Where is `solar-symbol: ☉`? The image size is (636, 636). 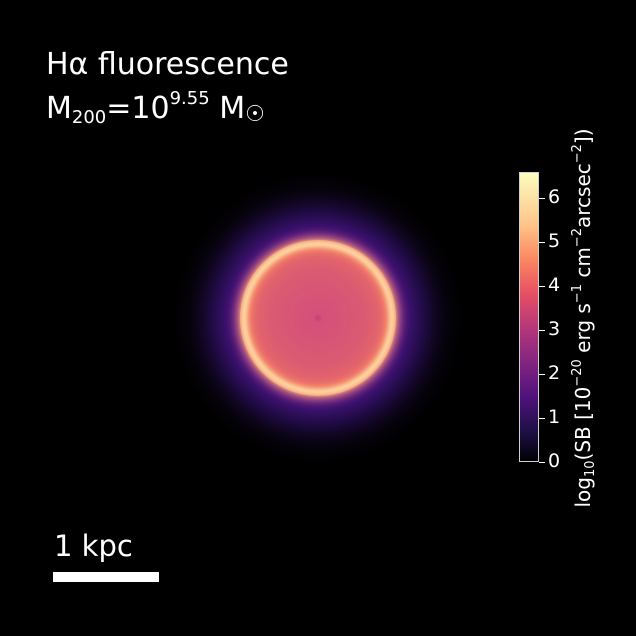
solar-symbol: ☉ is located at coordinates (255, 114).